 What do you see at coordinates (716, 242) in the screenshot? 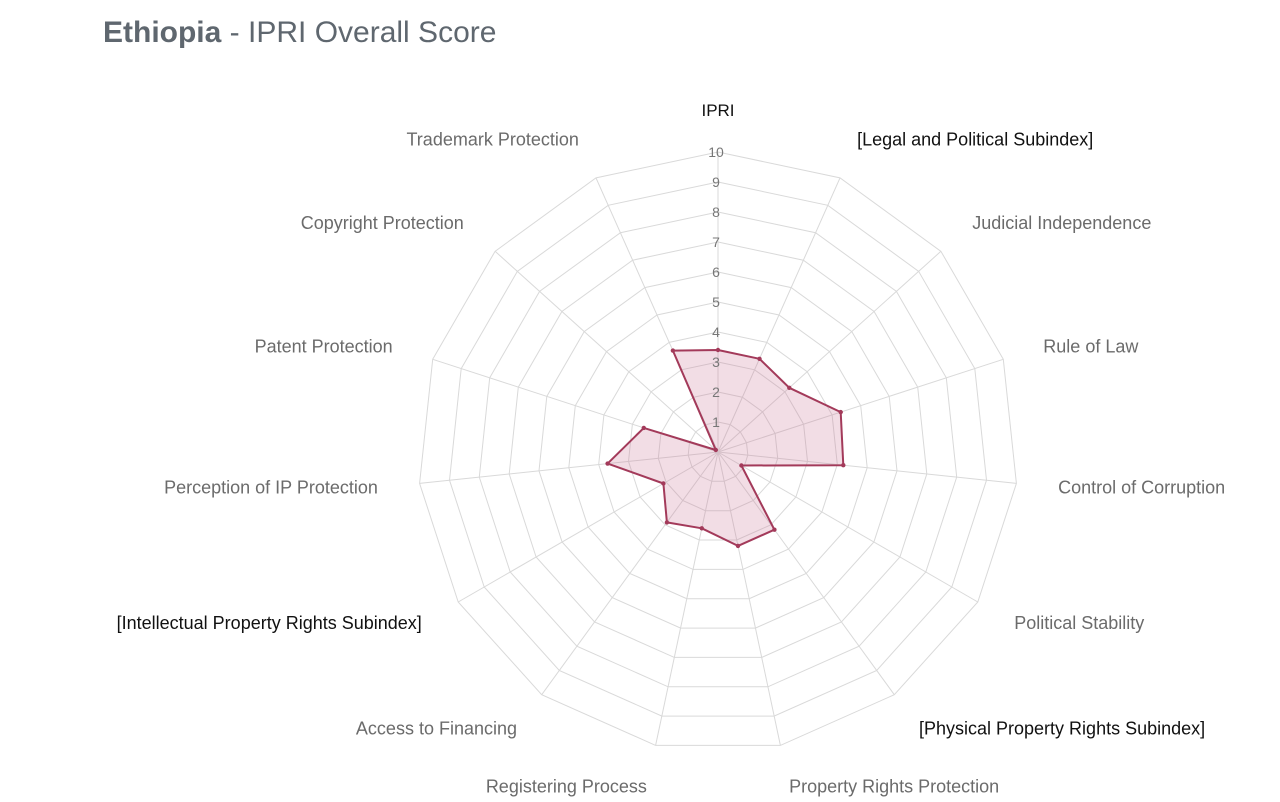
I see `tick-label: 7` at bounding box center [716, 242].